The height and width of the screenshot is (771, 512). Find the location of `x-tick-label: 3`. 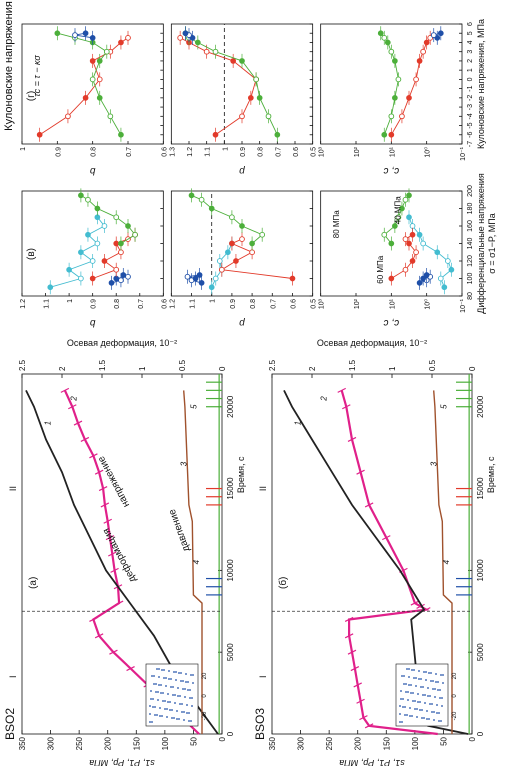

x-tick-label: 3 is located at coordinates (470, 52).